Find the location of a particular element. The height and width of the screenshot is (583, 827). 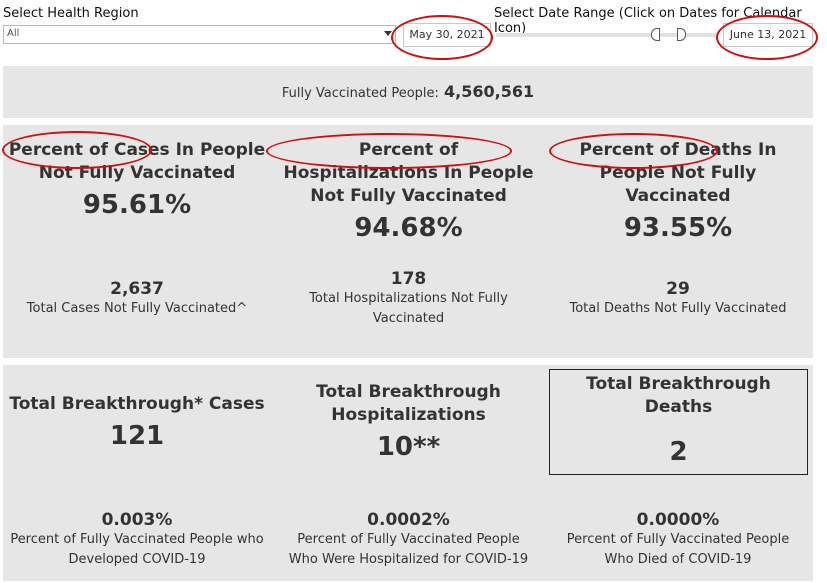

date-range-slider is located at coordinates (606, 35).